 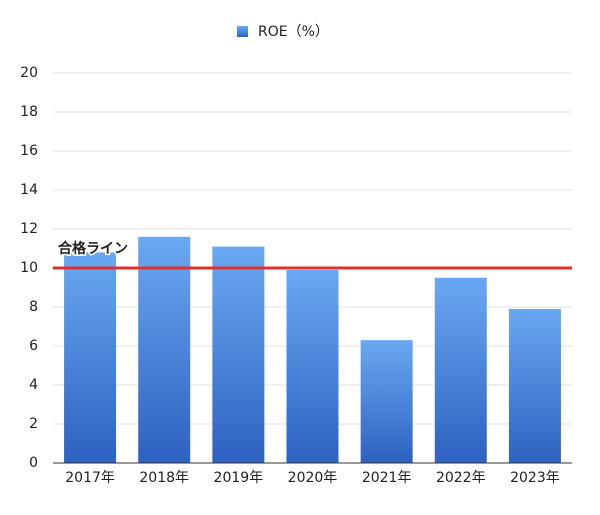 What do you see at coordinates (29, 229) in the screenshot?
I see `y-tick-label: 12` at bounding box center [29, 229].